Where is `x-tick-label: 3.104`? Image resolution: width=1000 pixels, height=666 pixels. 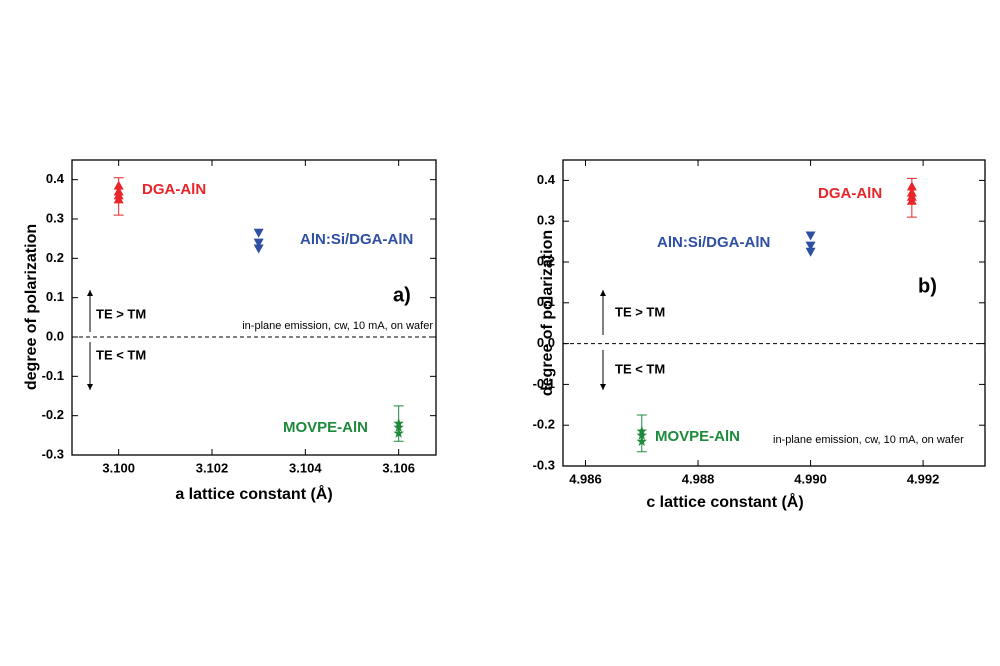 x-tick-label: 3.104 is located at coordinates (305, 467).